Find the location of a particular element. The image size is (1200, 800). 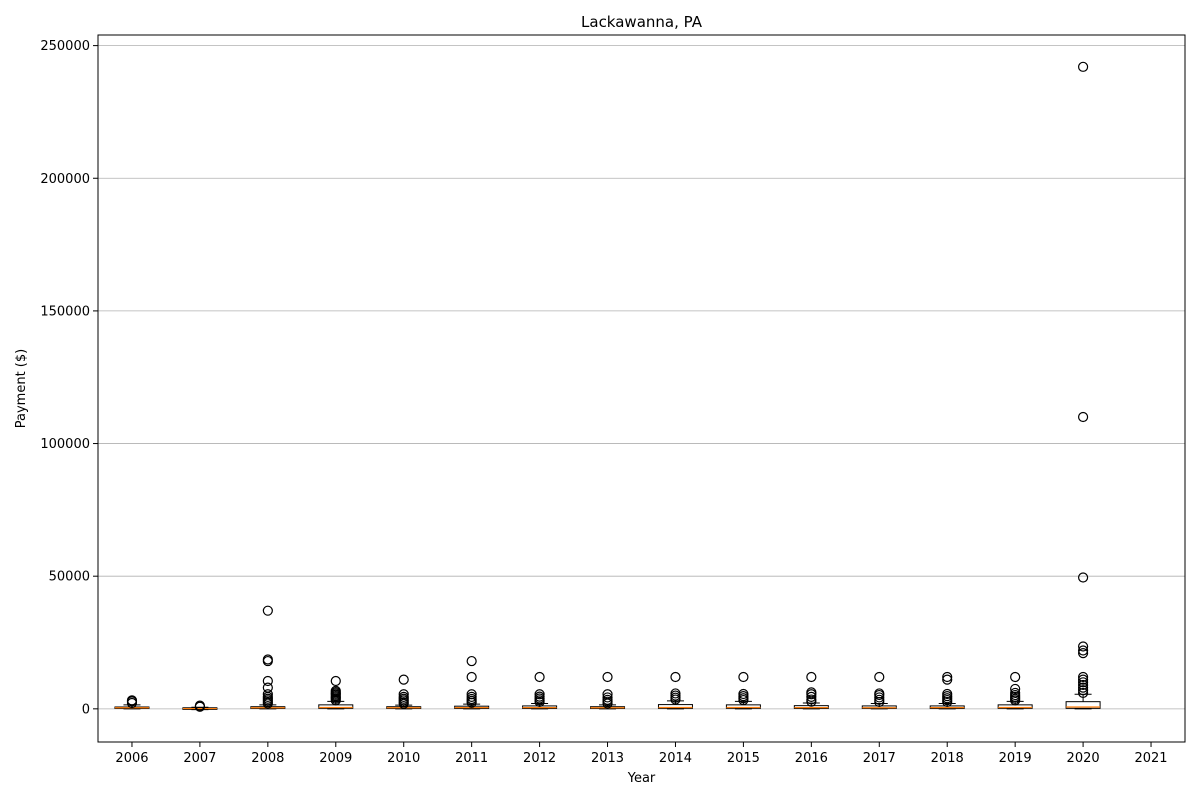

box-2014 is located at coordinates (675, 690).